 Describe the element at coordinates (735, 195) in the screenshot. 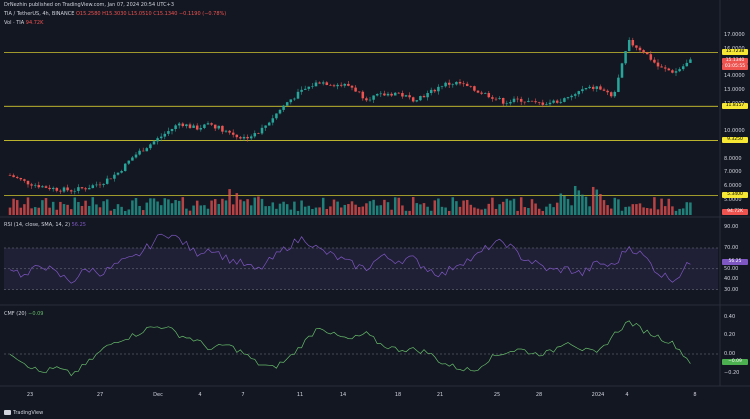

I see `price-tag: 5.3400` at that location.